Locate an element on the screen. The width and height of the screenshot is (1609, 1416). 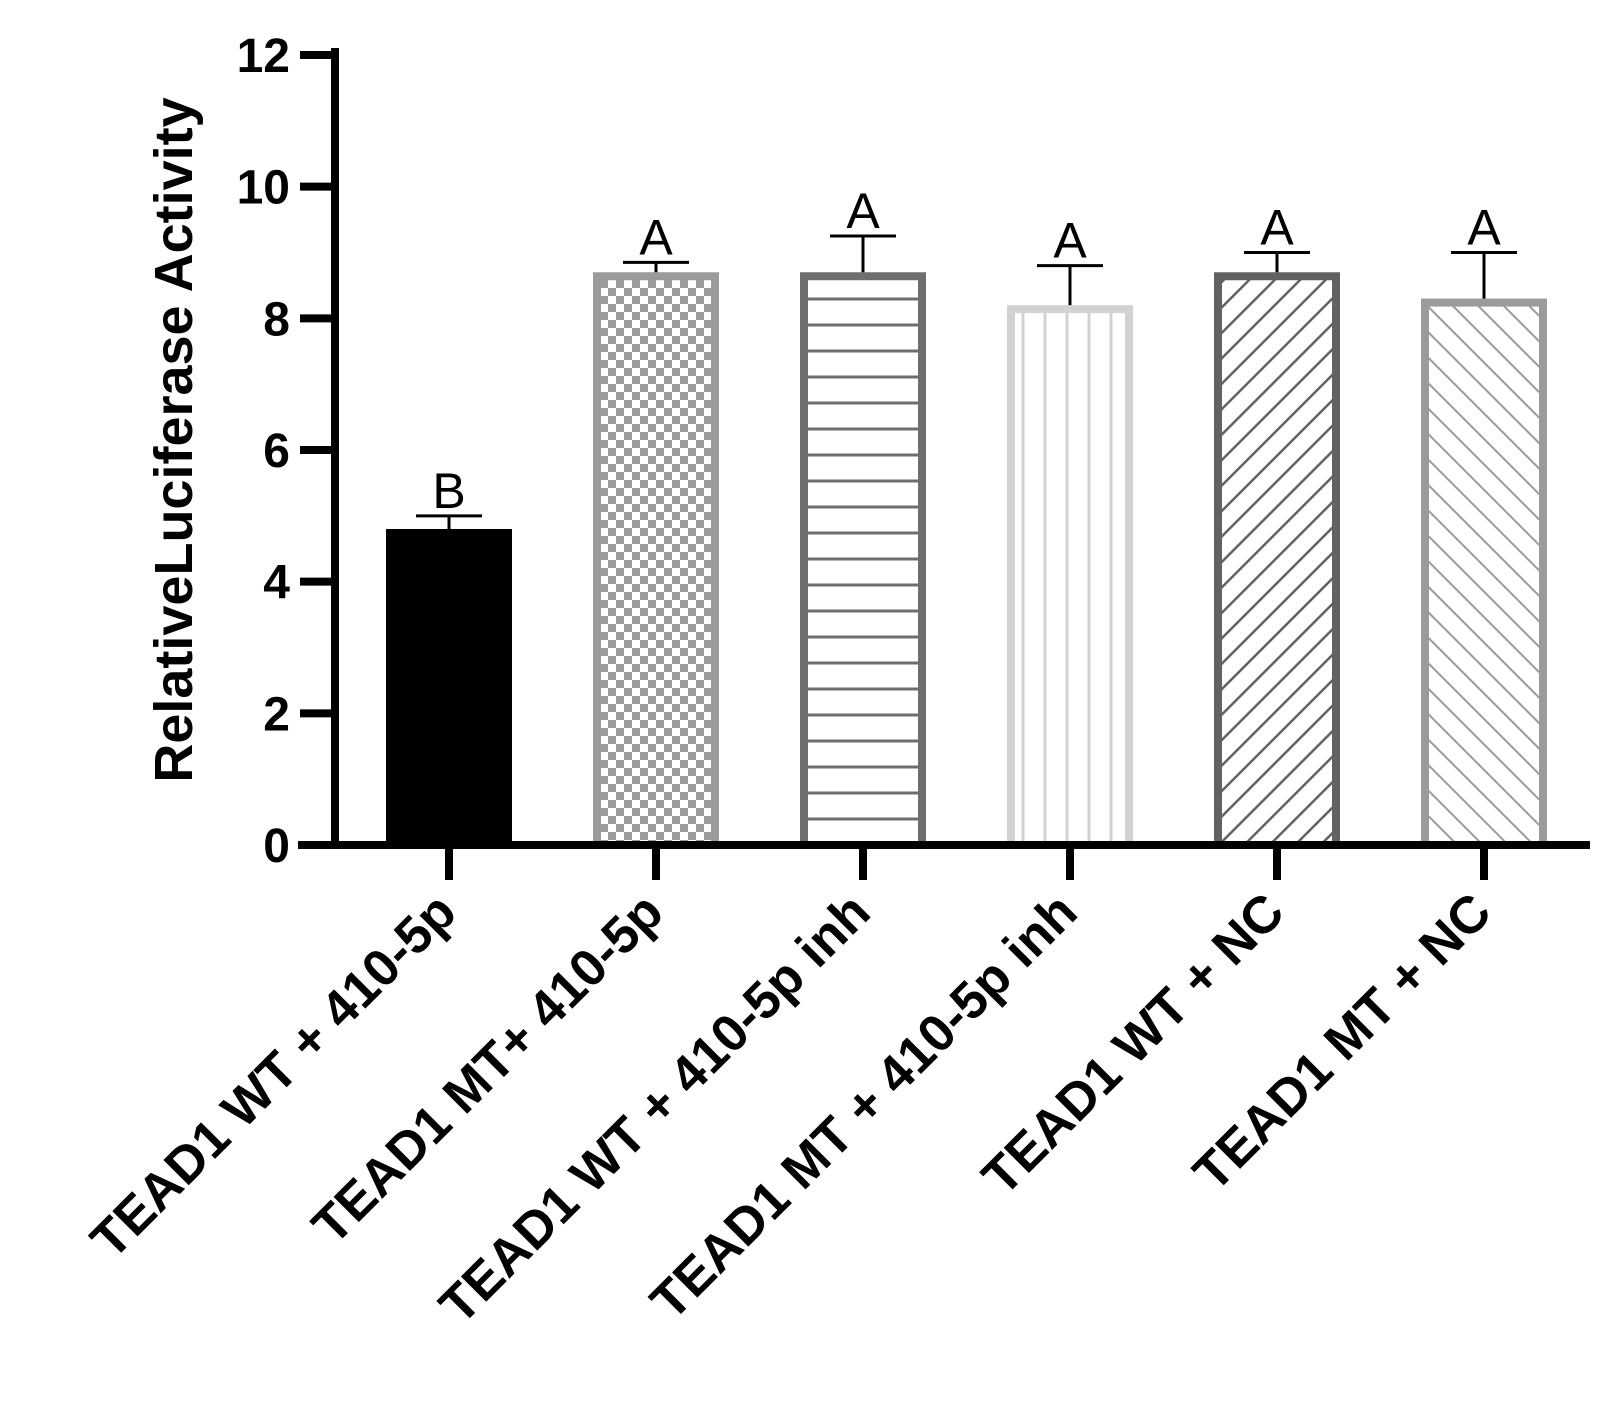
y-tick-label: 2 is located at coordinates (276, 714).